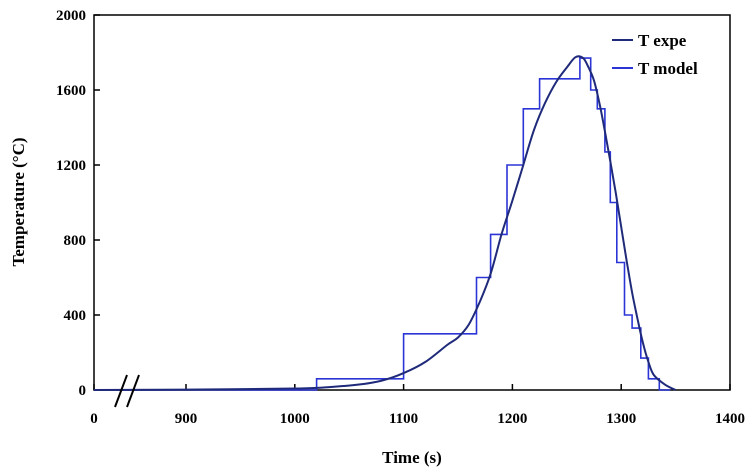 The width and height of the screenshot is (752, 469). What do you see at coordinates (71, 91) in the screenshot?
I see `y-tick-label-1600: 1600` at bounding box center [71, 91].